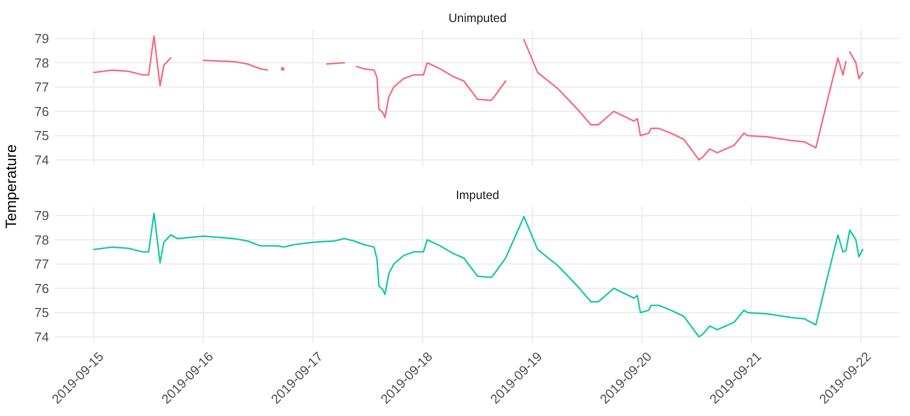  Describe the element at coordinates (477, 18) in the screenshot. I see `chart-title: Unimputed` at that location.